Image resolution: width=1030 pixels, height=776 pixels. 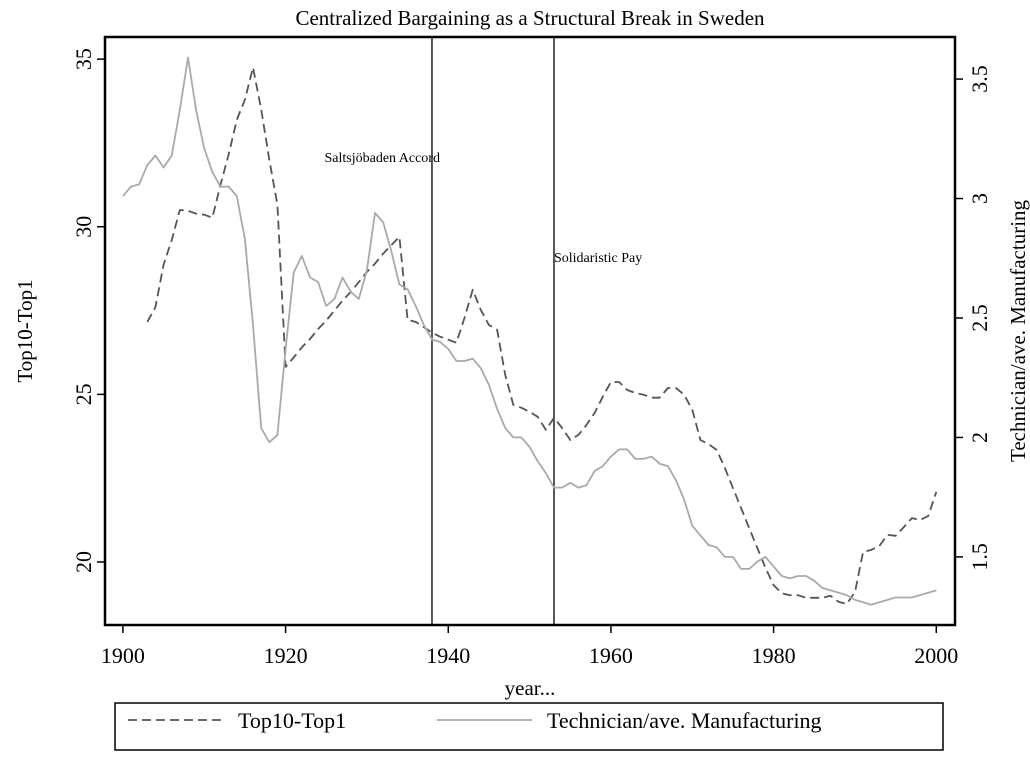 I want to click on x-tick-label: 1920, so click(x=286, y=655).